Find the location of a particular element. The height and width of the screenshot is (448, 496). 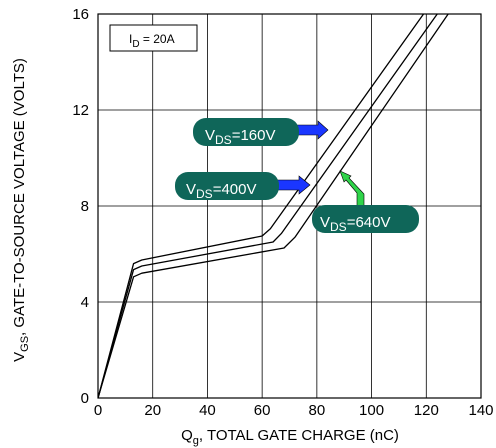

x-tick-labels: 0 20 40 60 80 100 120 140 is located at coordinates (294, 410).